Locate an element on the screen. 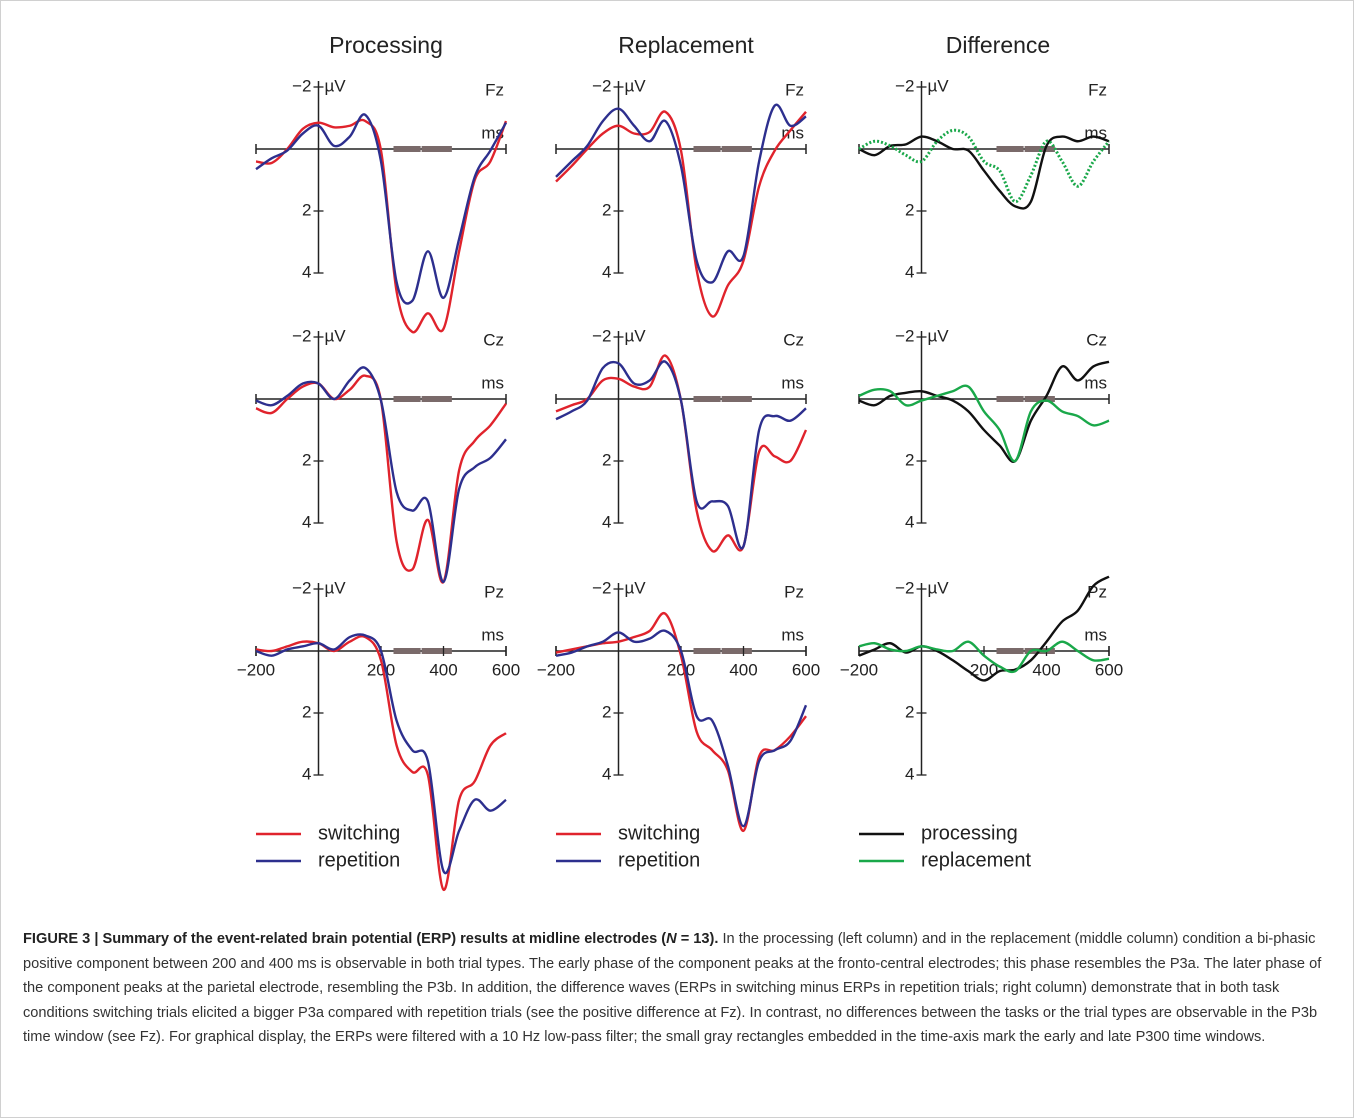  legend-label: replacement is located at coordinates (976, 860).